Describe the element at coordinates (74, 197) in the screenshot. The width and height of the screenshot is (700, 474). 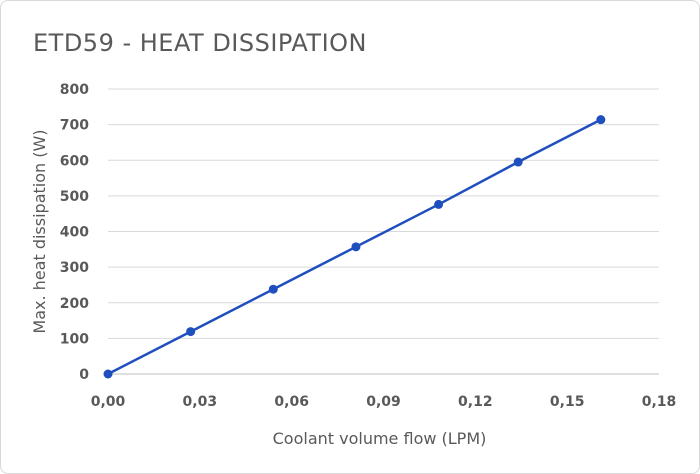
I see `y-tick-label: 500` at that location.